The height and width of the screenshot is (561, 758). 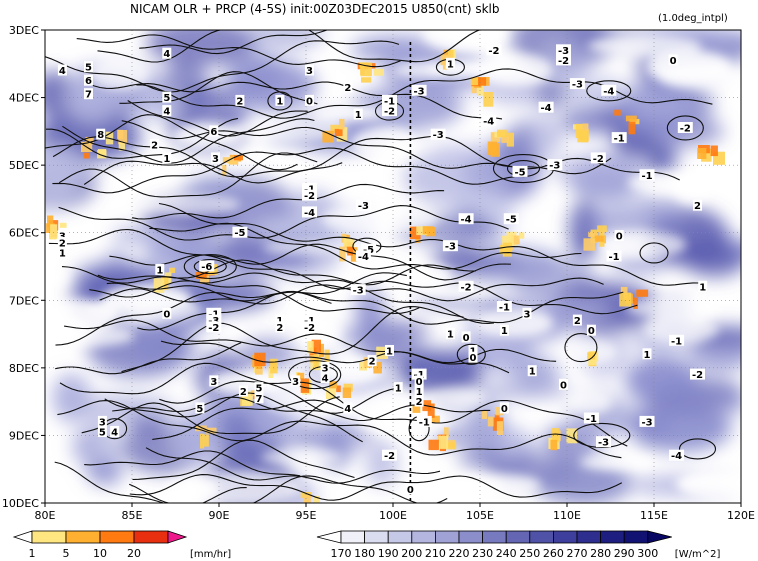 I want to click on y-axis: 3DEC 4DEC 5DEC 6DEC 7DEC 8DEC 9DEC 10DEC, so click(x=23, y=267).